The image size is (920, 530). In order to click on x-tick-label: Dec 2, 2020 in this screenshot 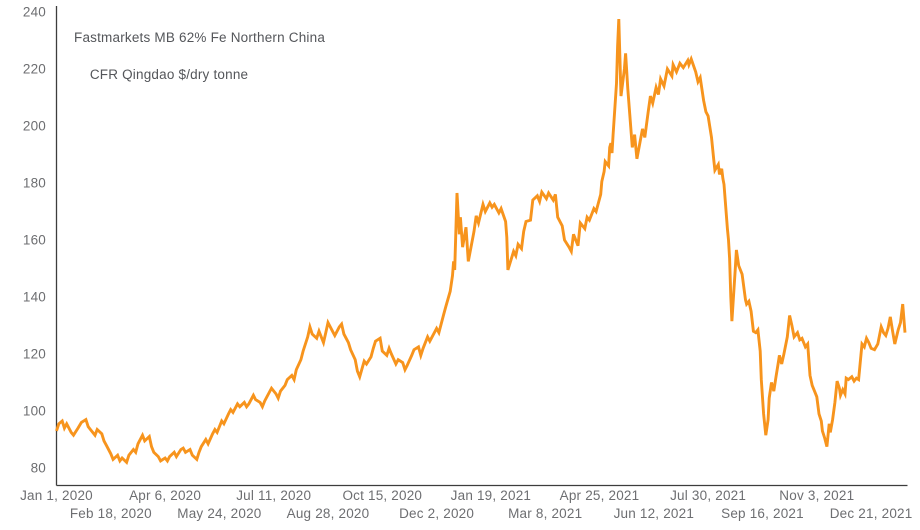, I will do `click(436, 513)`.